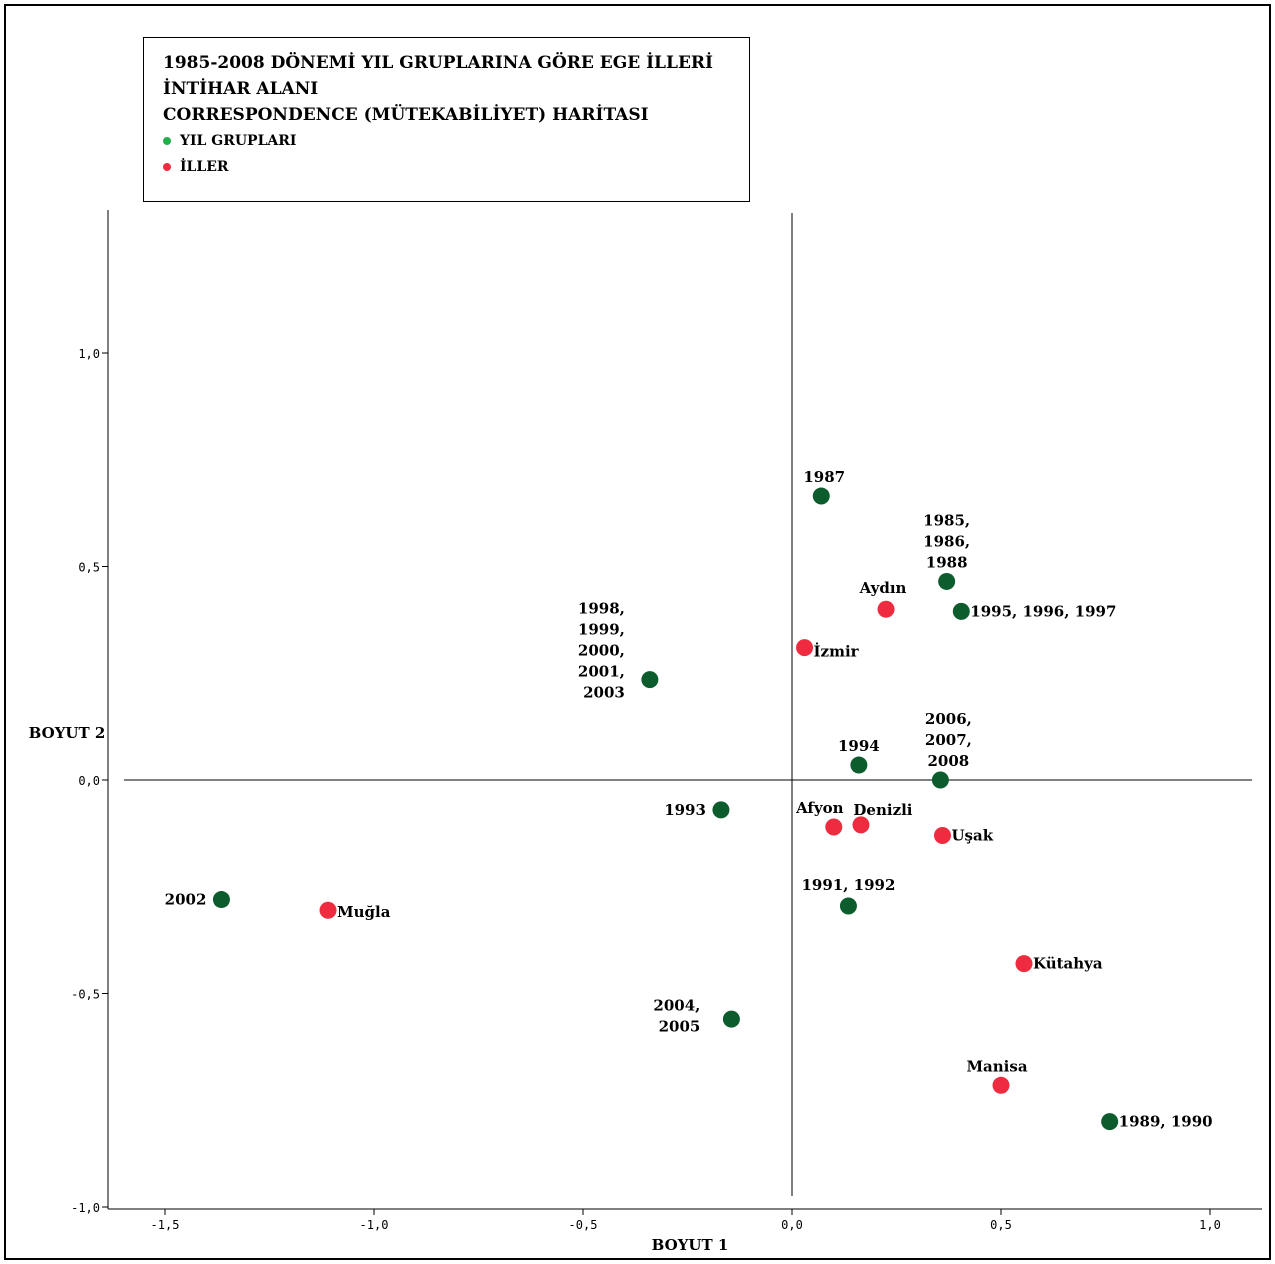 Image resolution: width=1275 pixels, height=1264 pixels. What do you see at coordinates (792, 1225) in the screenshot?
I see `x-tick-label: 0,0` at bounding box center [792, 1225].